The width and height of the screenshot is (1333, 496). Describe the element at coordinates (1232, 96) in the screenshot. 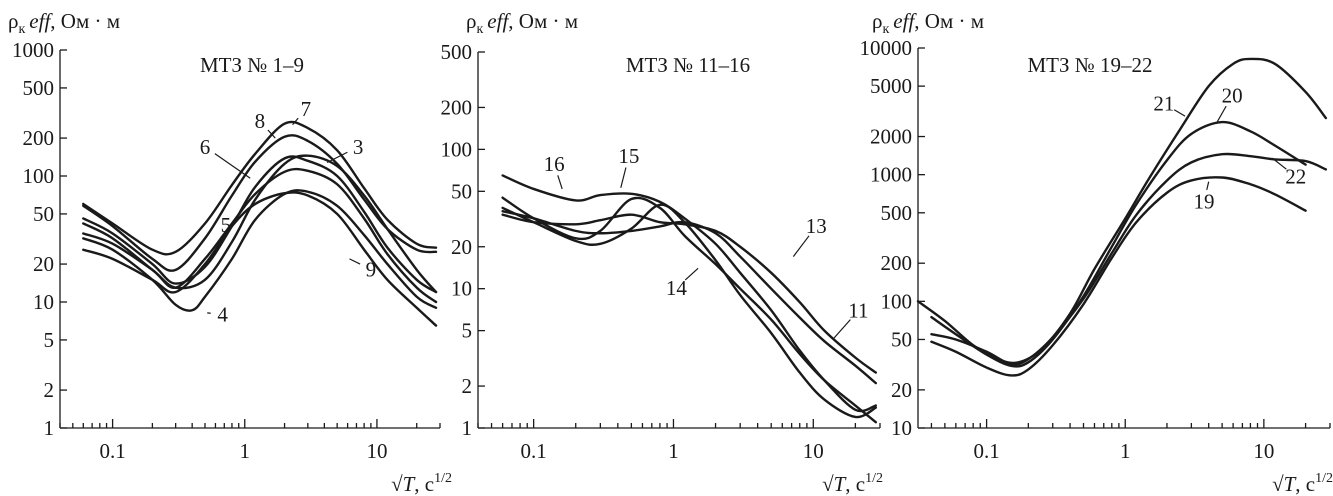

I see `curve-label: 20` at that location.